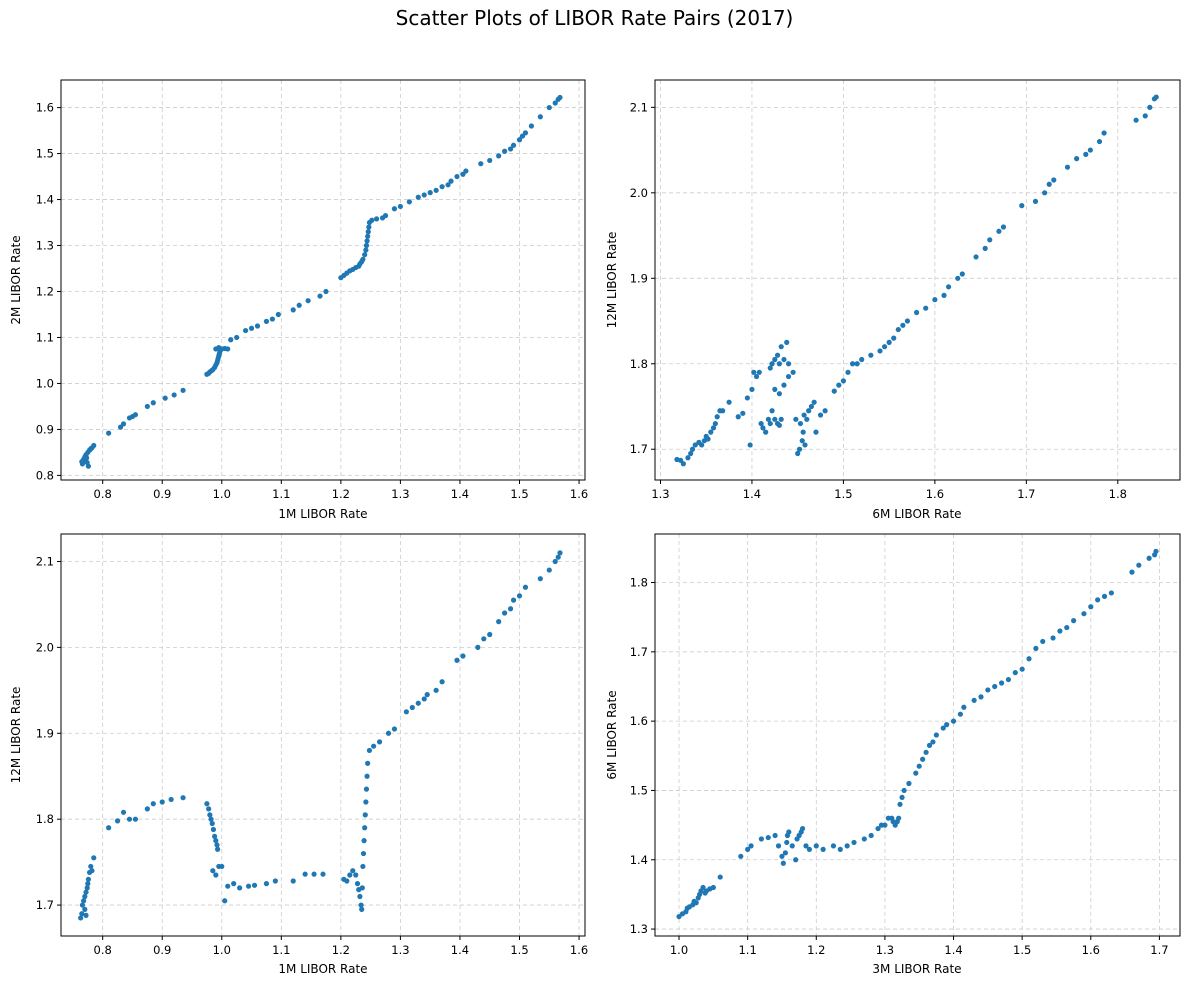  I want to click on y-axis-label: 12M LIBOR Rate, so click(612, 280).